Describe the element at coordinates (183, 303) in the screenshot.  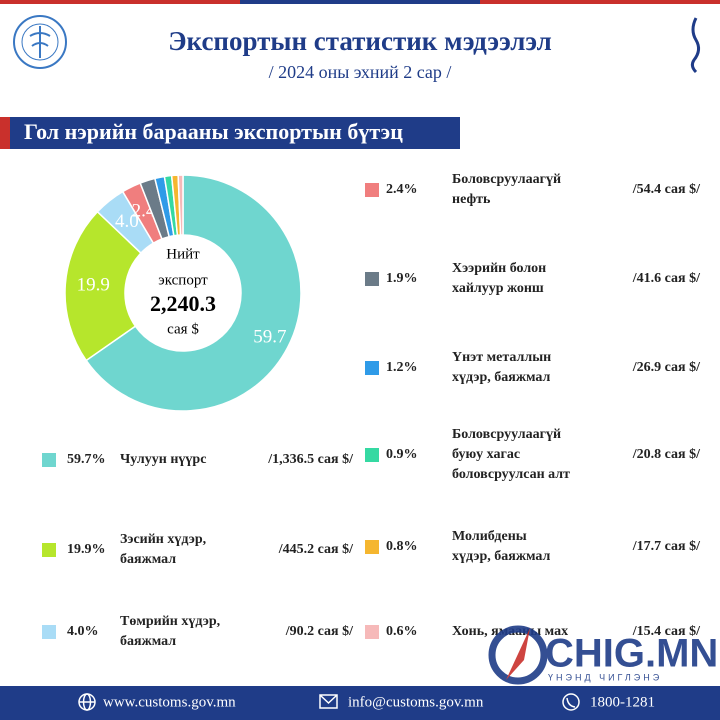
I see `center-total: 2,240.3` at that location.